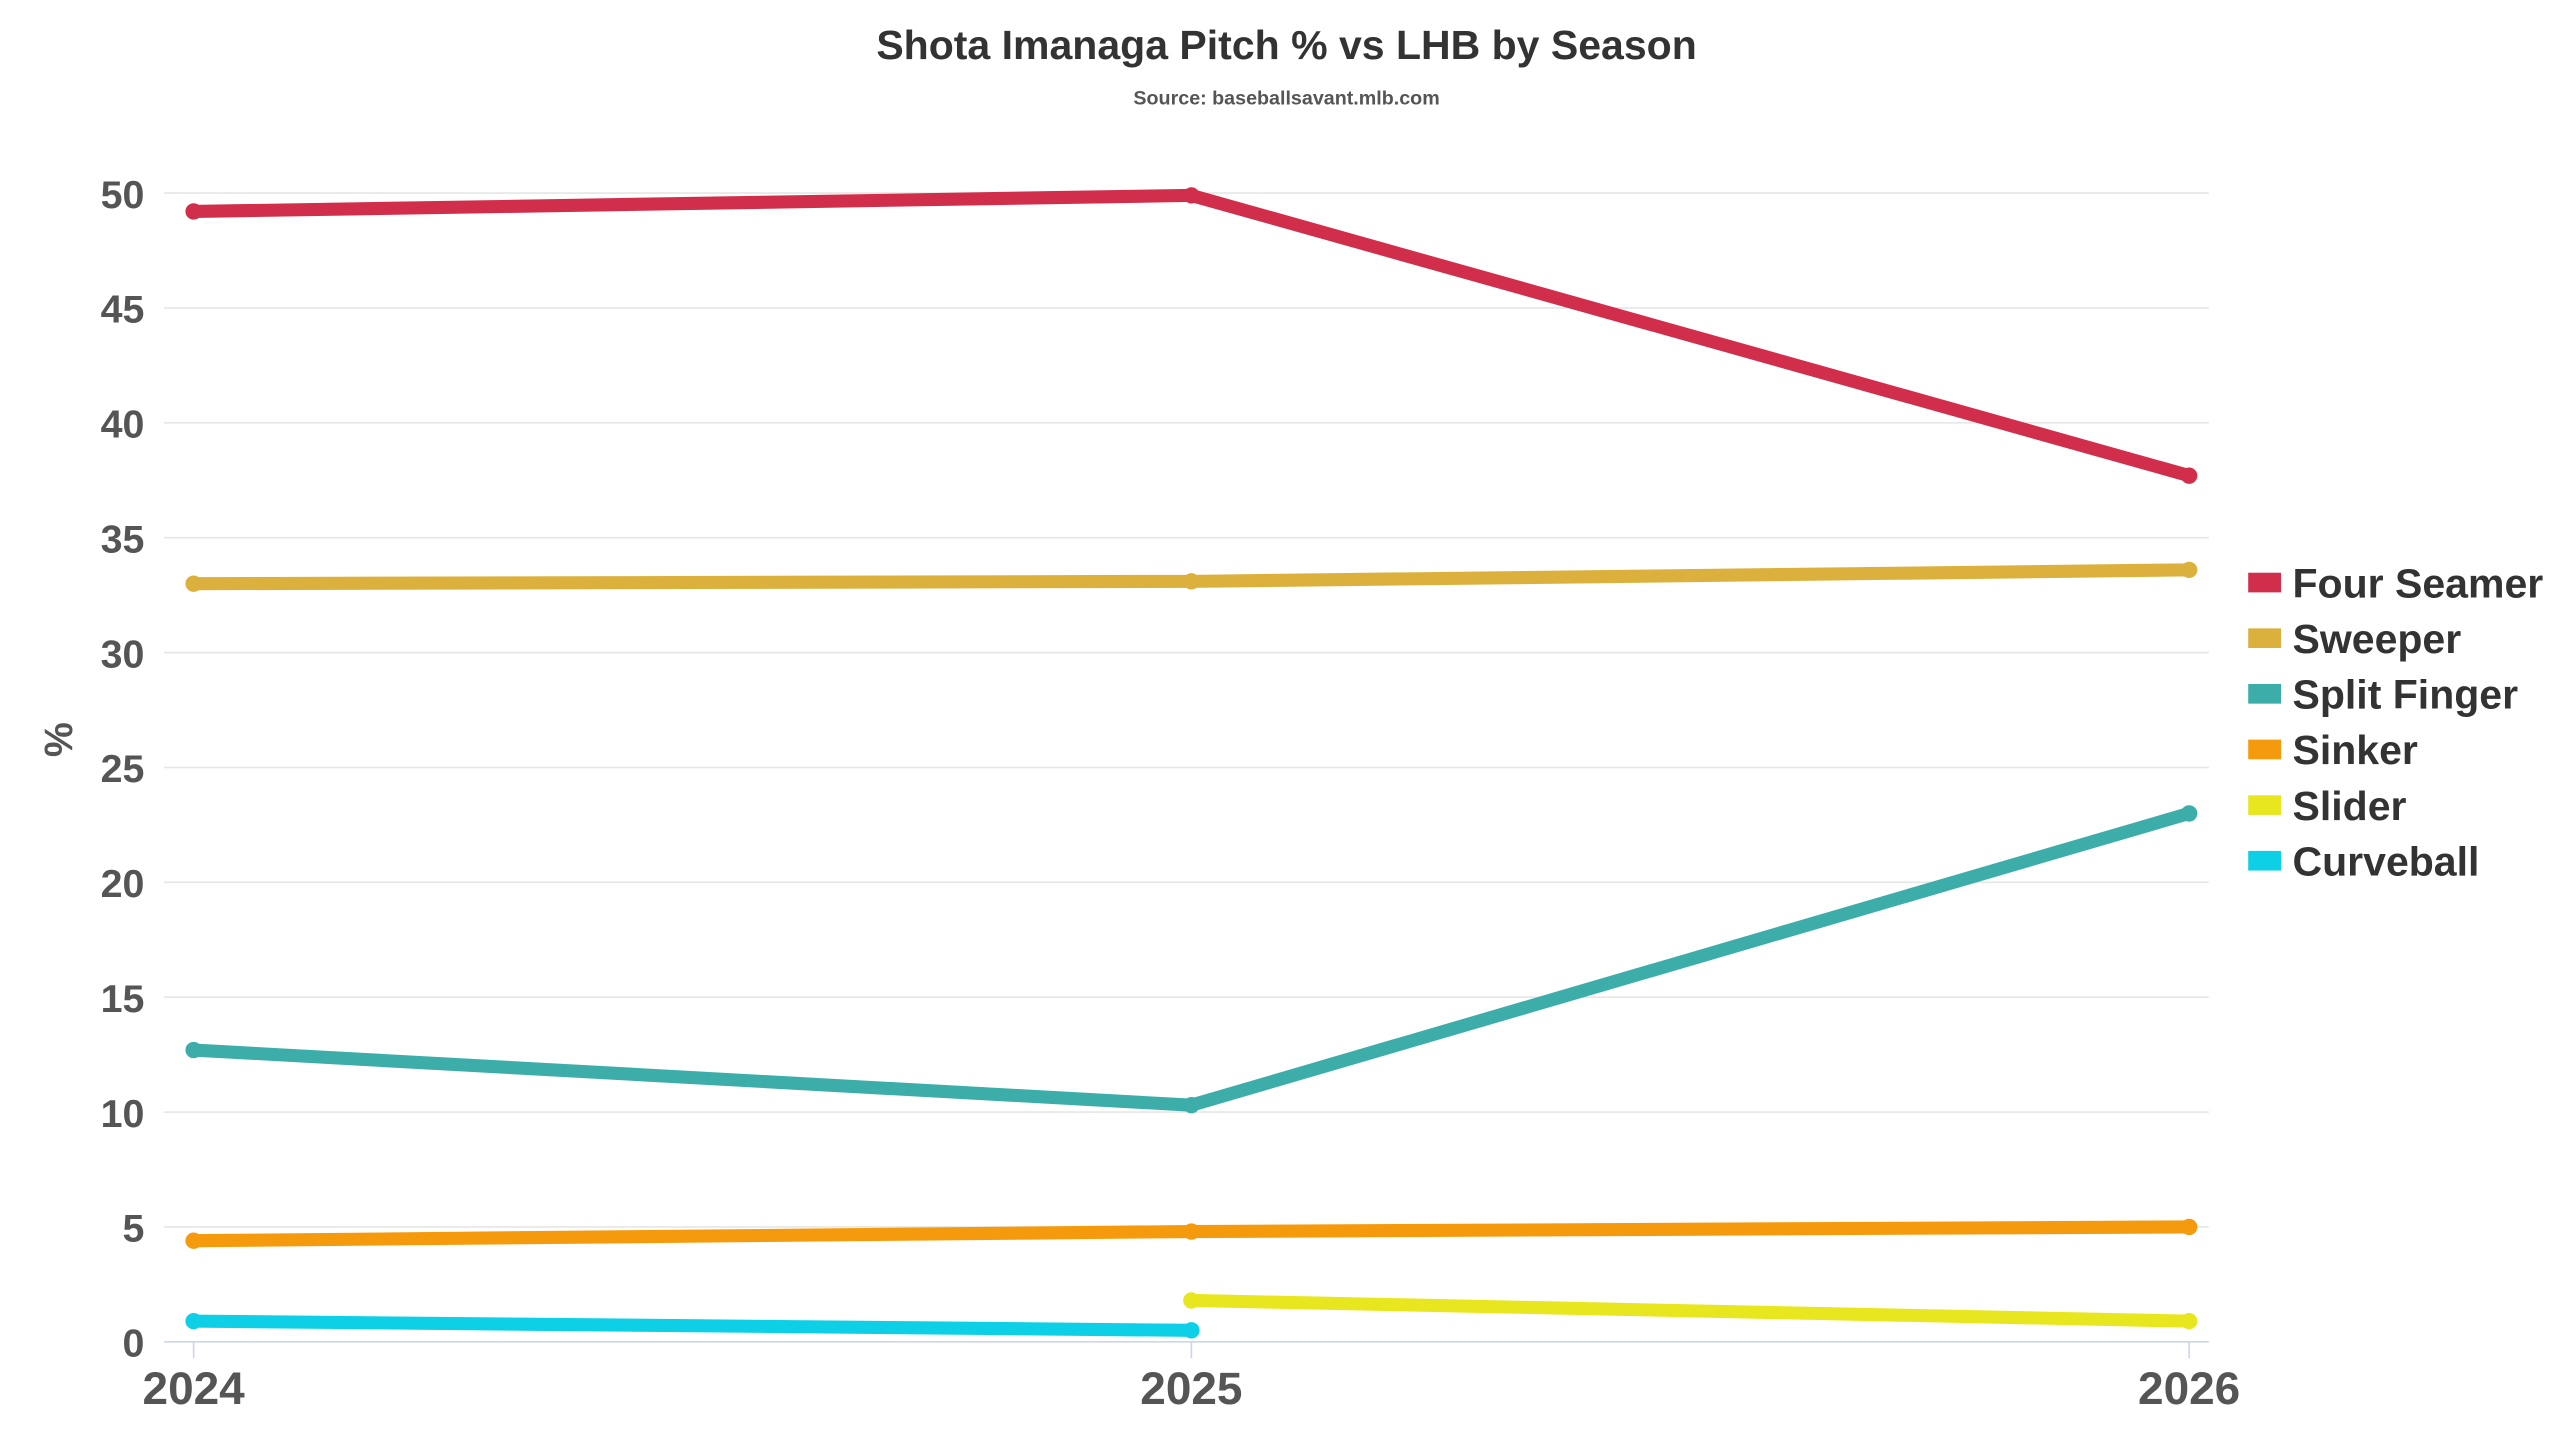 The width and height of the screenshot is (2560, 1440). I want to click on legend-item: Four Seamer, so click(2395, 583).